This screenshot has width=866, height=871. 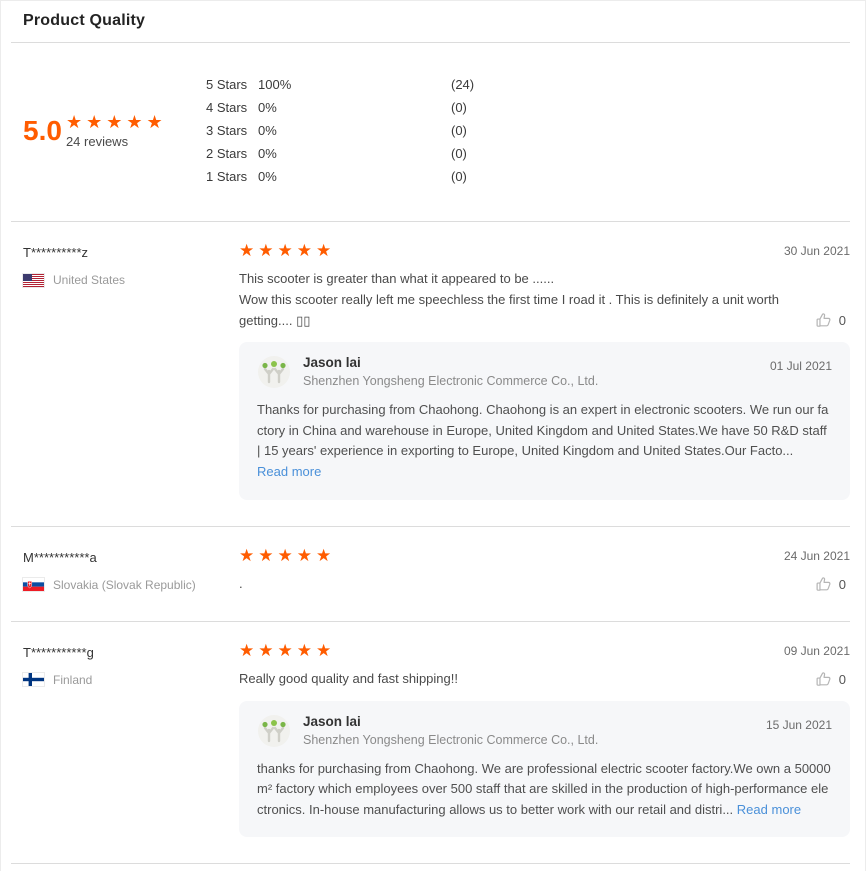 I want to click on review-date: 24 Jun 2021, so click(x=816, y=555).